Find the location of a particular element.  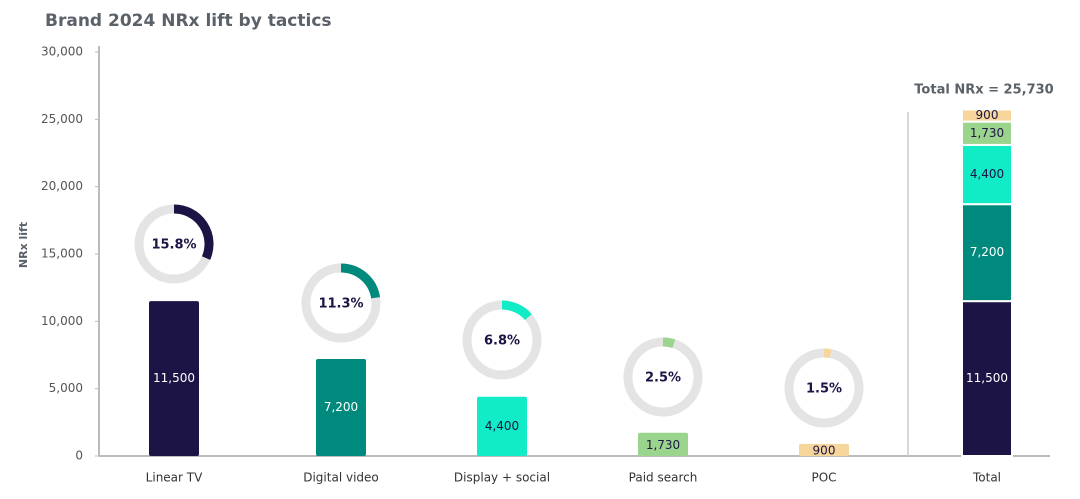

total-segment-label: 11,500 is located at coordinates (987, 378).